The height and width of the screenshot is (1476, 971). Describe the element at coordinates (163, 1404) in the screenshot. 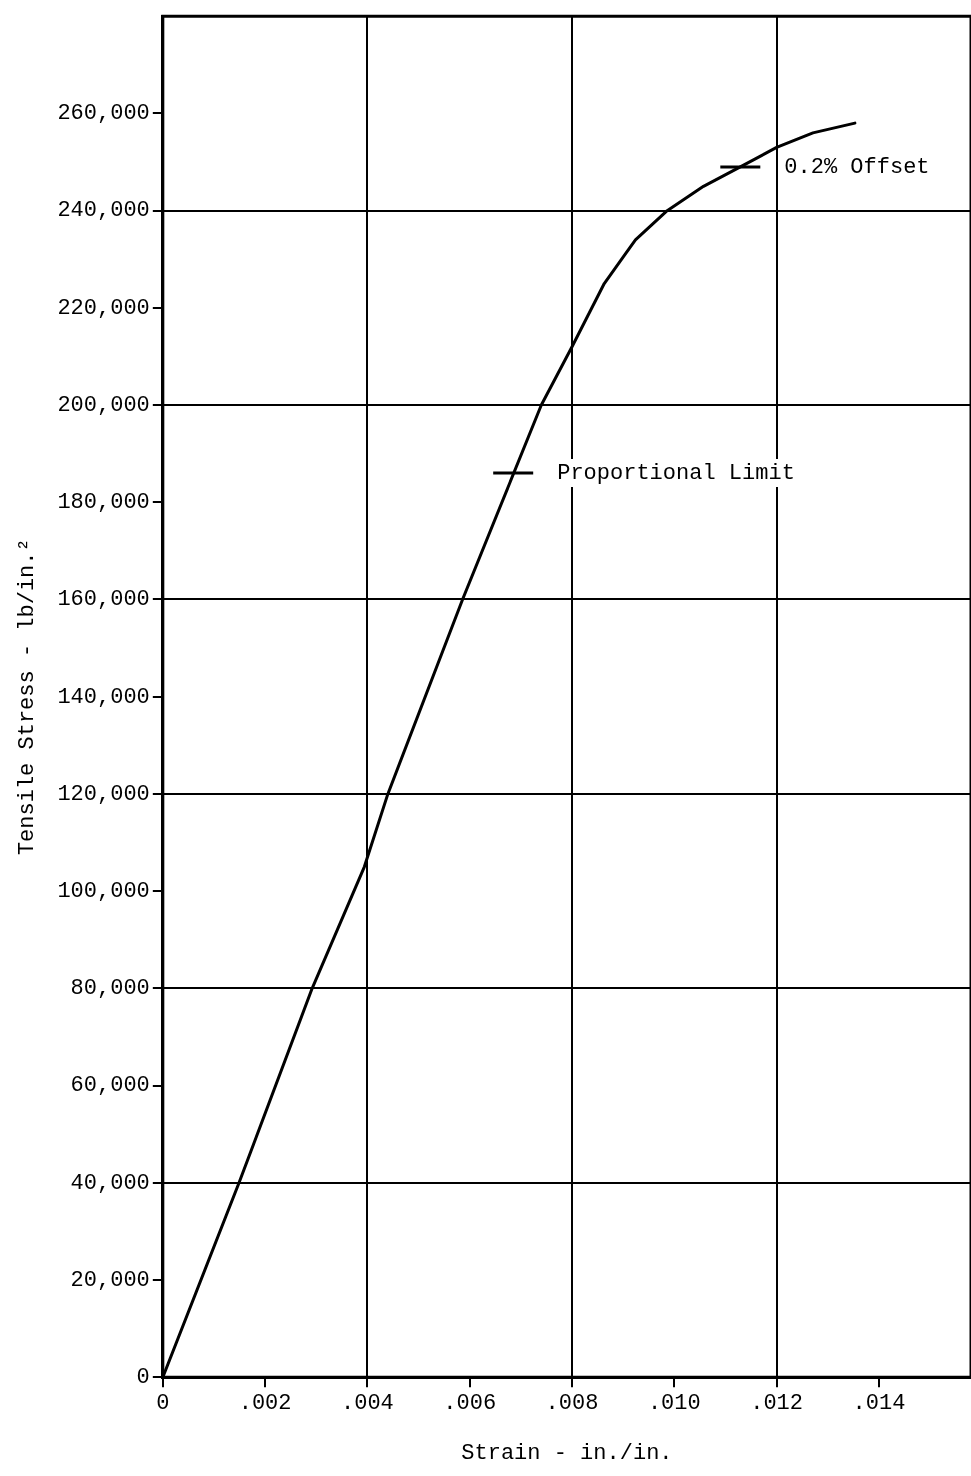

I see `x-tick-label: 0` at that location.